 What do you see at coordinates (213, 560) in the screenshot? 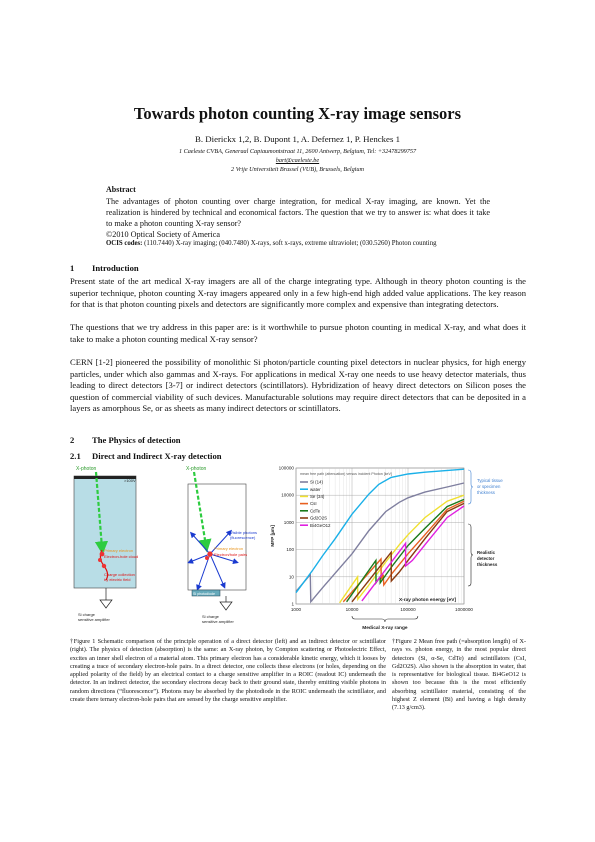
I see `visible-photon-rays` at bounding box center [213, 560].